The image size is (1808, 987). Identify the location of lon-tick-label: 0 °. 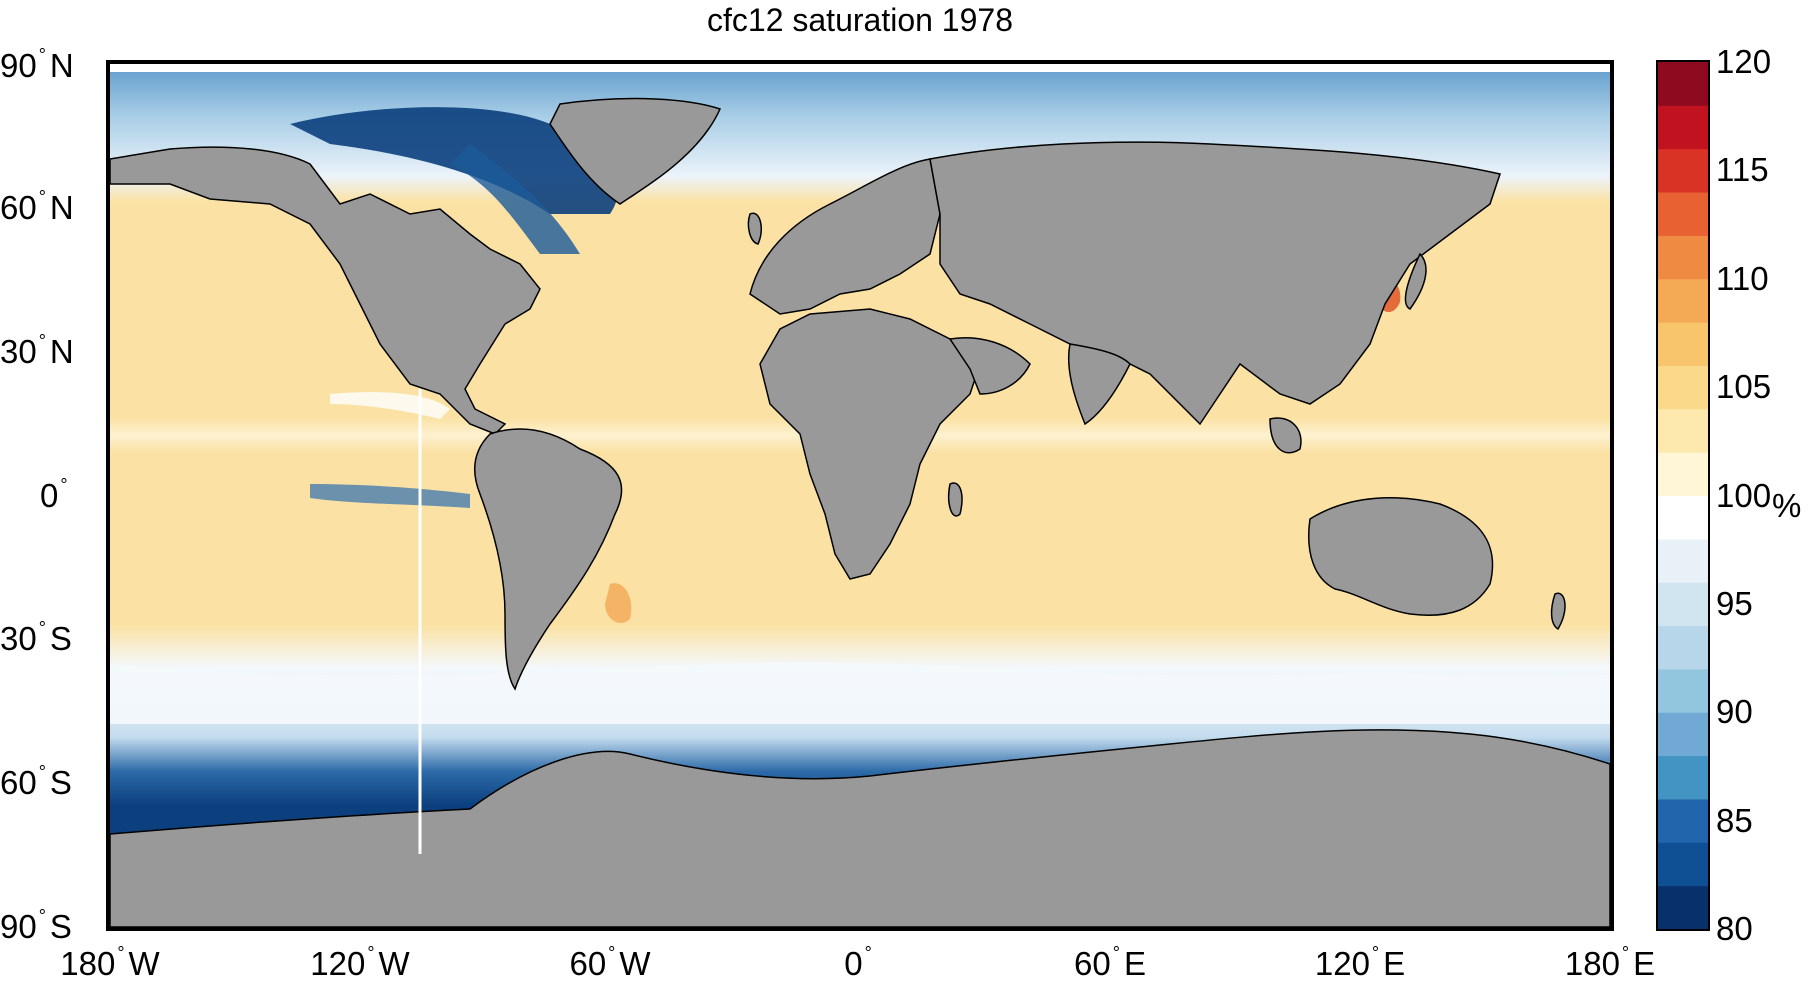
(860, 965).